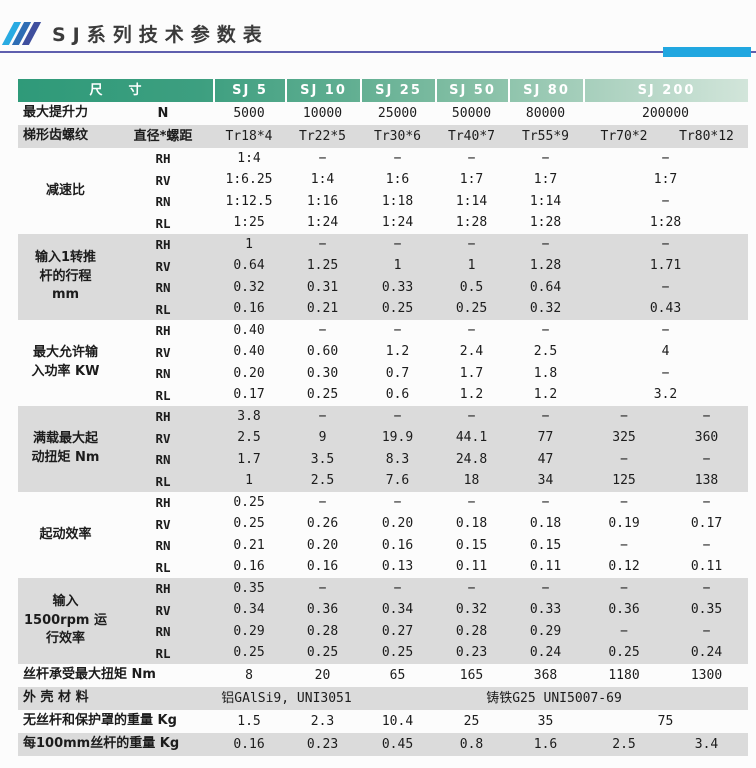 This screenshot has height=768, width=756. What do you see at coordinates (545, 90) in the screenshot?
I see `column-header-sj80: SJ 80` at bounding box center [545, 90].